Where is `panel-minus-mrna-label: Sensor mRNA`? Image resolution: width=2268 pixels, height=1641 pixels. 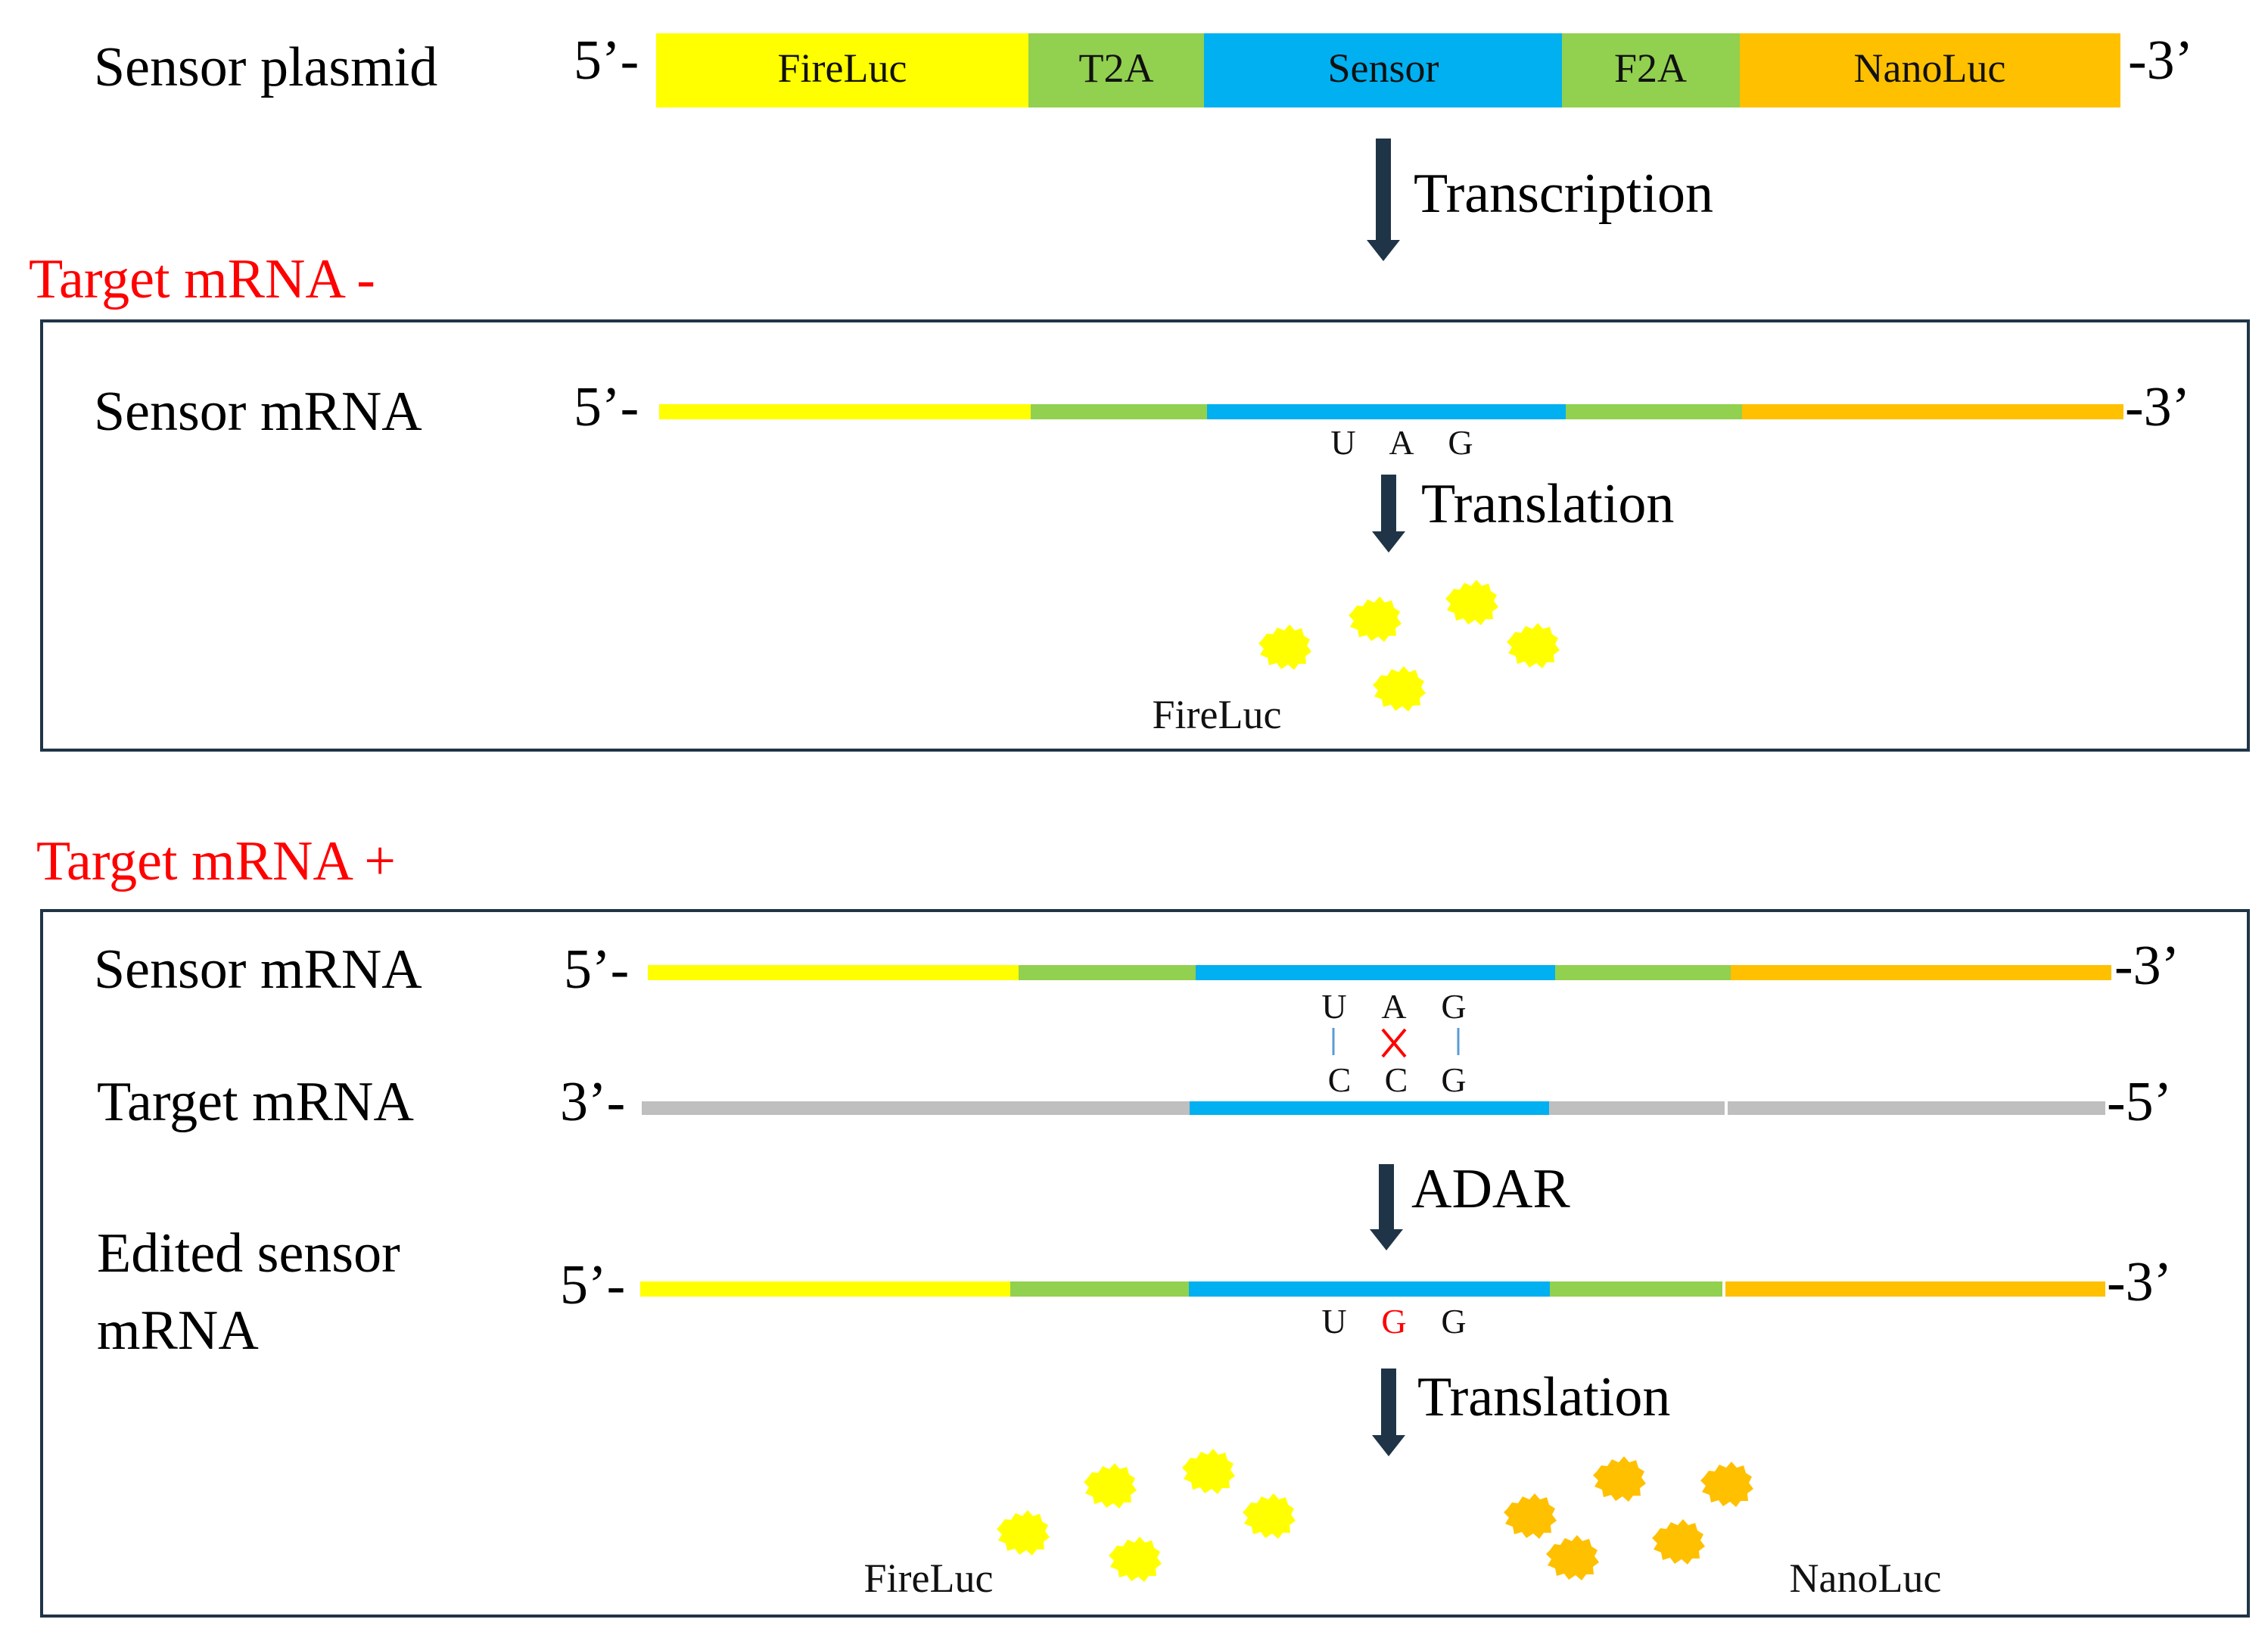 panel-minus-mrna-label: Sensor mRNA is located at coordinates (258, 412).